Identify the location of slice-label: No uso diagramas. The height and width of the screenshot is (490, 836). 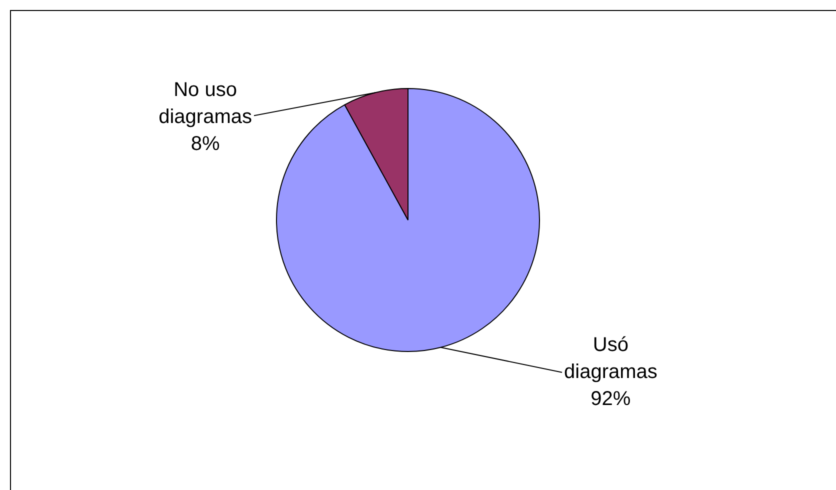
(205, 103).